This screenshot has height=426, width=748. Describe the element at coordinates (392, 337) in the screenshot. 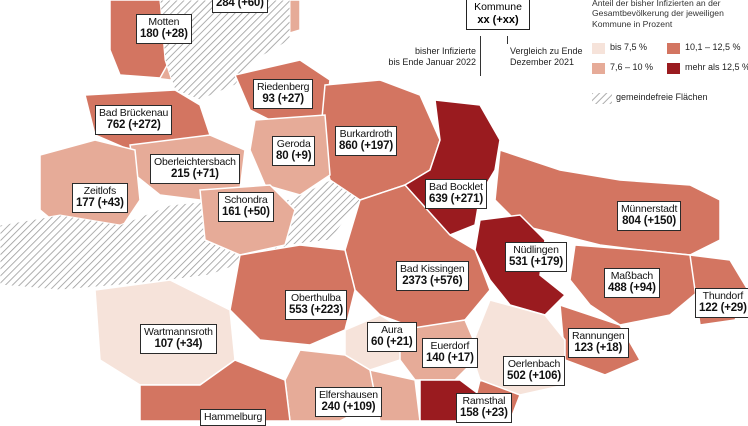

I see `label-aura: Aura 60 (+21)` at that location.